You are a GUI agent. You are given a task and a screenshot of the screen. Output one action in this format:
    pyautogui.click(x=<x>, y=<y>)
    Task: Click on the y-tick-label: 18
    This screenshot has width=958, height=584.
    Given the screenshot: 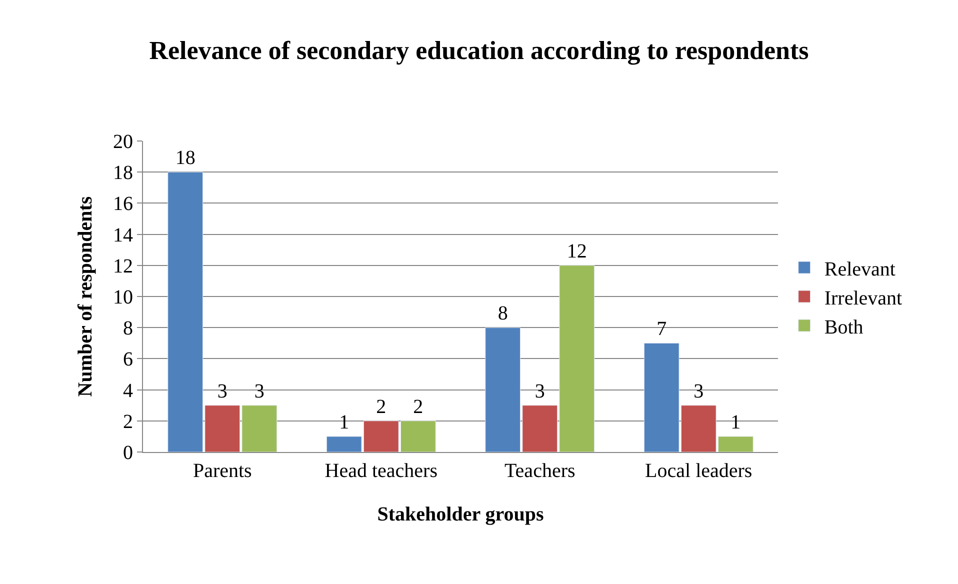 What is the action you would take?
    pyautogui.click(x=123, y=173)
    